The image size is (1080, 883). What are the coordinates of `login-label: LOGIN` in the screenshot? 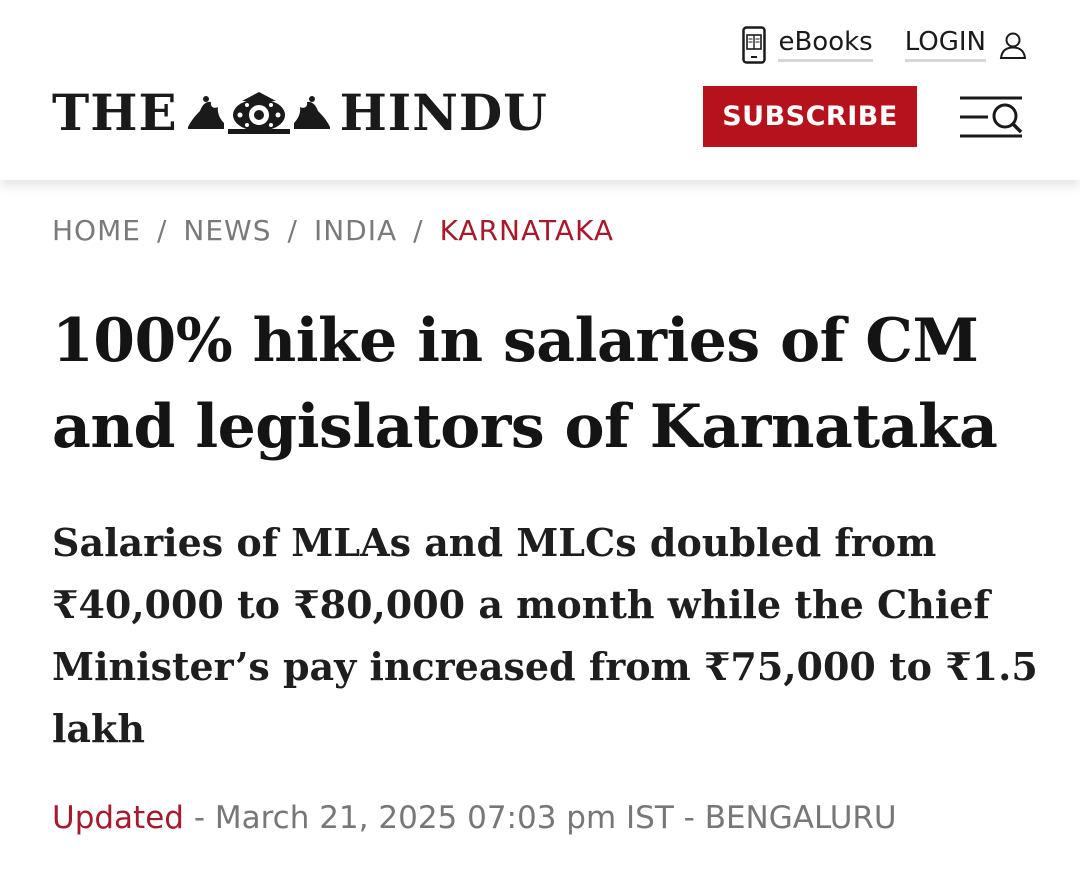 It's located at (945, 45).